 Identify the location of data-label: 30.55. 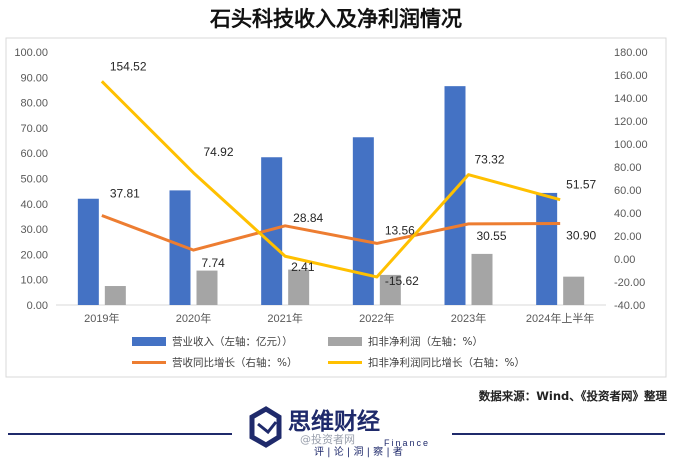
(492, 236).